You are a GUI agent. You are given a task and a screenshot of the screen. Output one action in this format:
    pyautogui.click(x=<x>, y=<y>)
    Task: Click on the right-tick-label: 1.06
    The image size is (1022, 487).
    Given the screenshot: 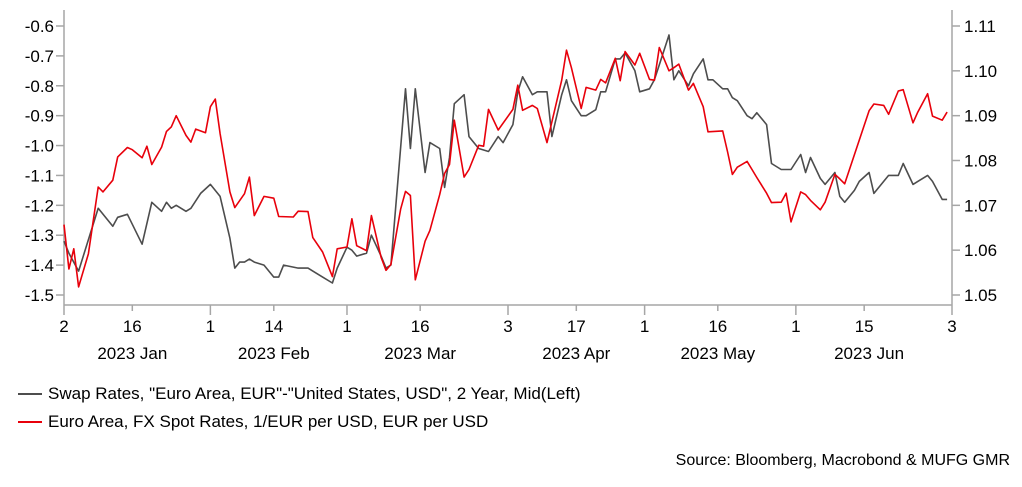 What is the action you would take?
    pyautogui.click(x=980, y=250)
    